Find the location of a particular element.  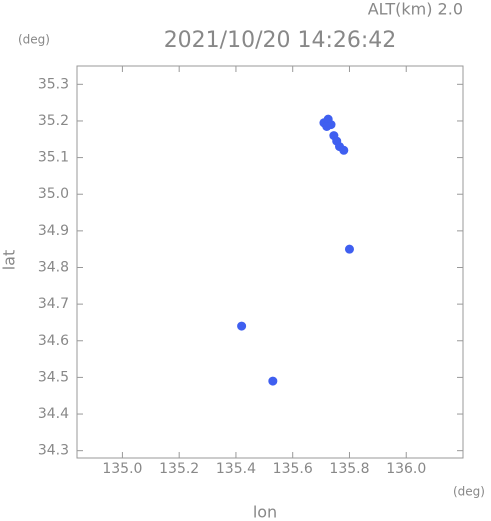

x-tick-label: 135.2 is located at coordinates (179, 469).